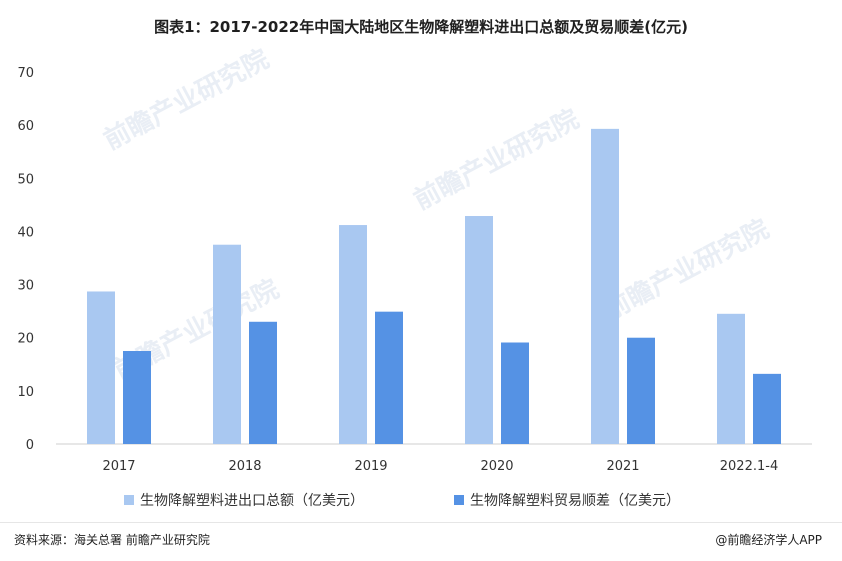  Describe the element at coordinates (25, 392) in the screenshot. I see `y-tick-label: 10` at that location.